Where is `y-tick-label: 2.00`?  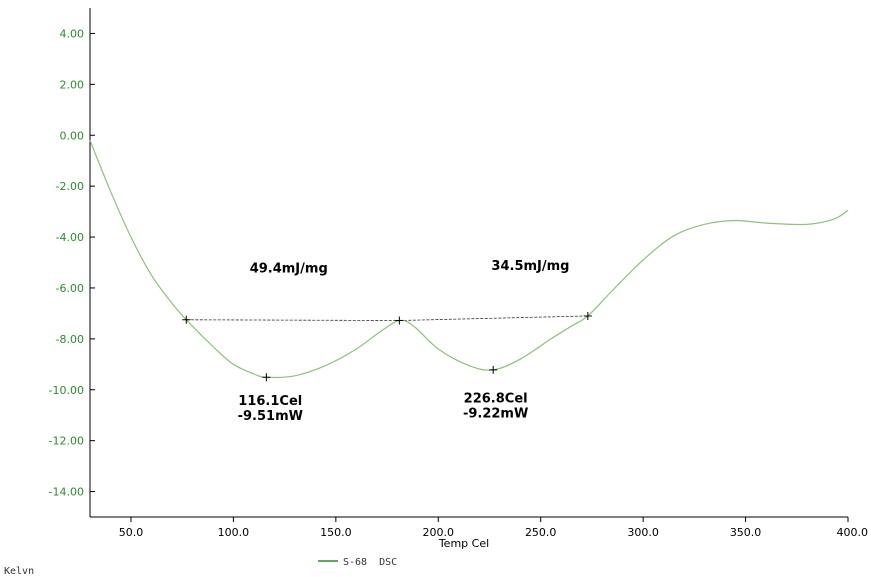
y-tick-label: 2.00 is located at coordinates (72, 84).